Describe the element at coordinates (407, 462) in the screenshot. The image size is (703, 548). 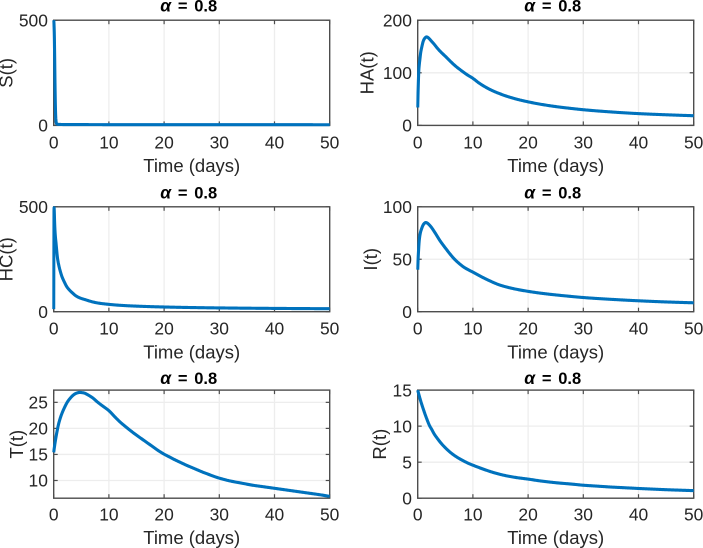
I see `svg-text: 5` at that location.